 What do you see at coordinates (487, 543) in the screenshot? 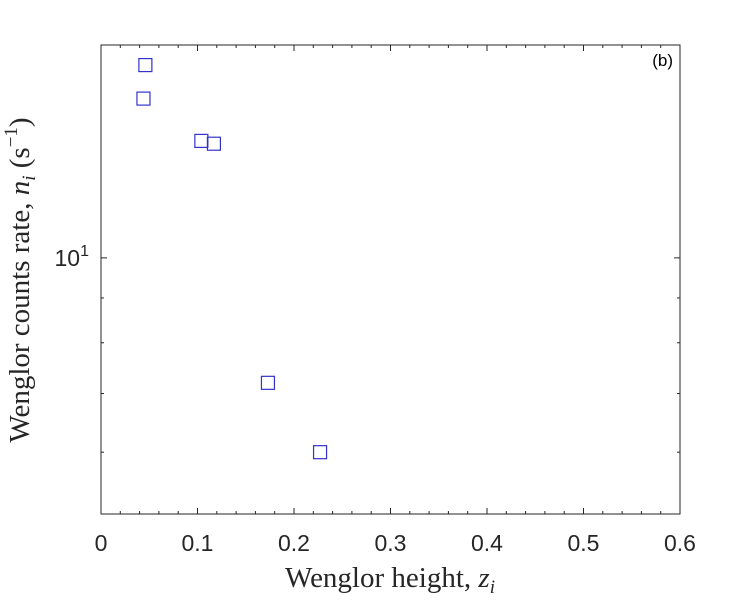
I see `x-tick-label: 0.4` at bounding box center [487, 543].